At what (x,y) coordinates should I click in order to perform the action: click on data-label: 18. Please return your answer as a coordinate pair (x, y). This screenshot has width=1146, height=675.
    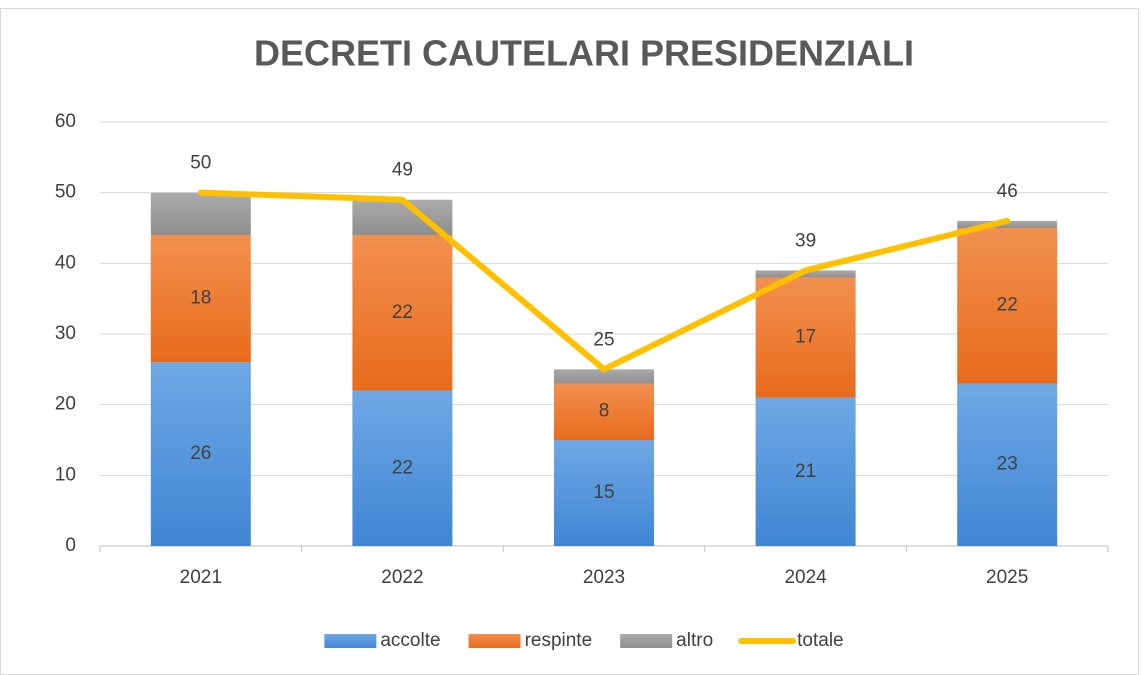
    Looking at the image, I should click on (200, 298).